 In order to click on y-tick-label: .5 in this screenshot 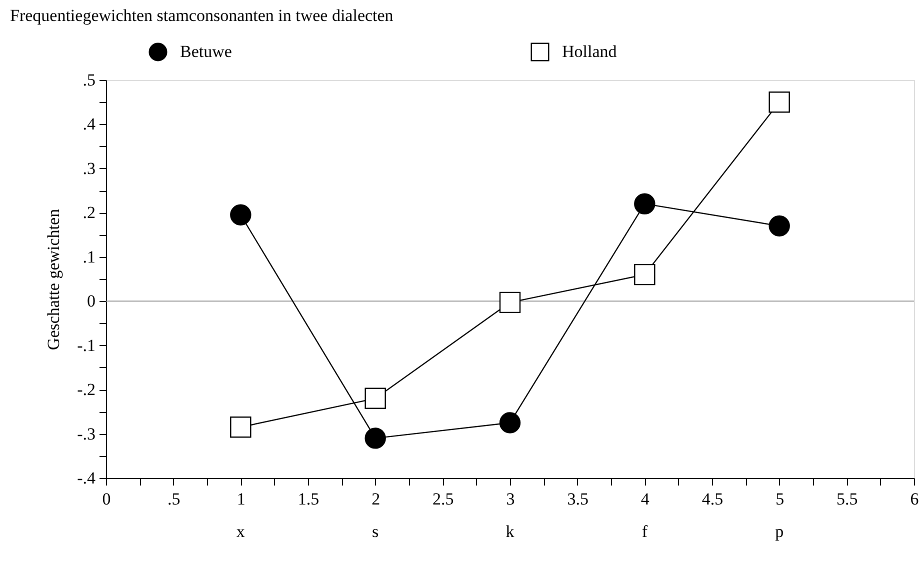, I will do `click(89, 80)`.